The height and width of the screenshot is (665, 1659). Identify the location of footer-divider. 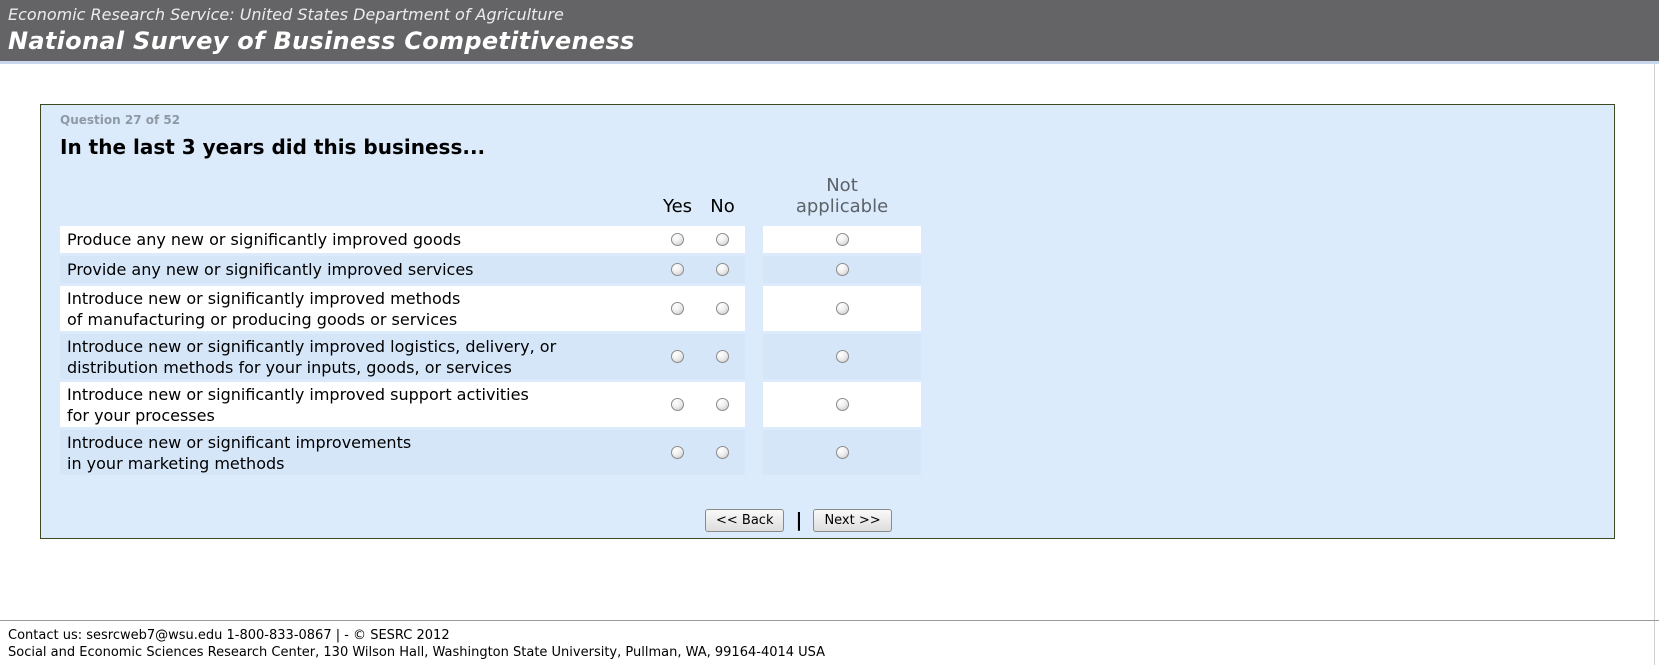
(829, 620).